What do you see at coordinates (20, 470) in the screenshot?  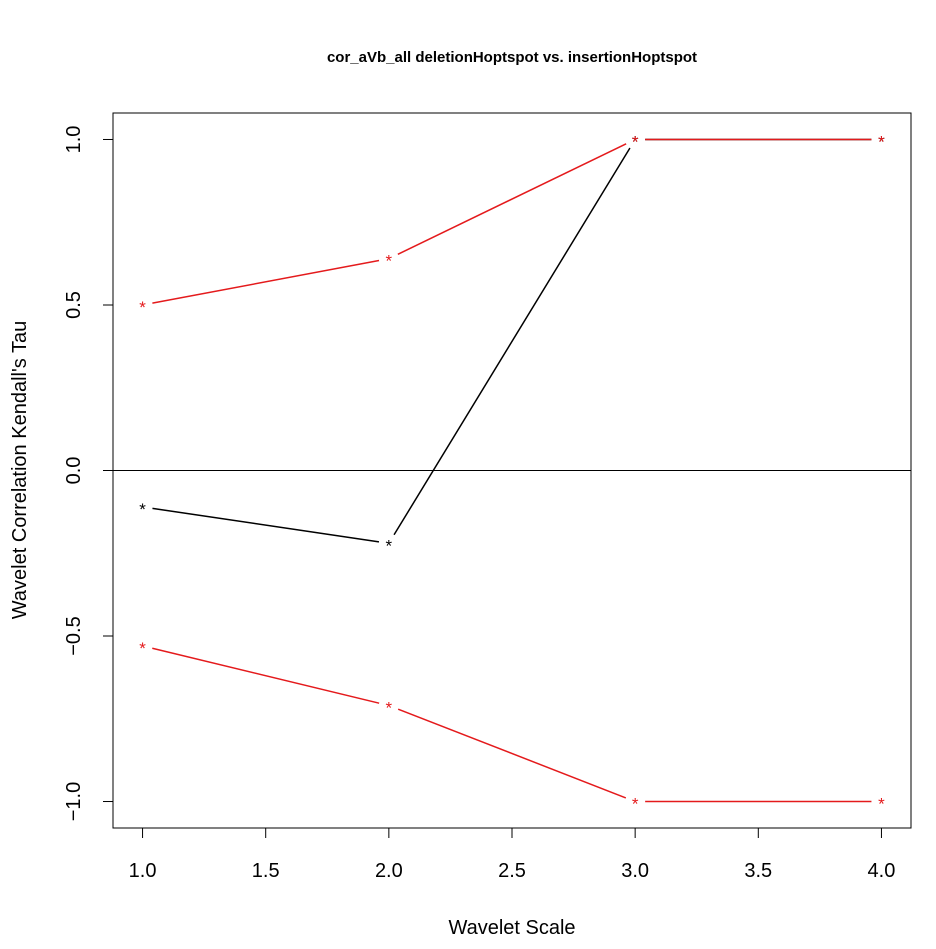 I see `y-axis-label: Wavelet Correlation Kendall's Tau` at bounding box center [20, 470].